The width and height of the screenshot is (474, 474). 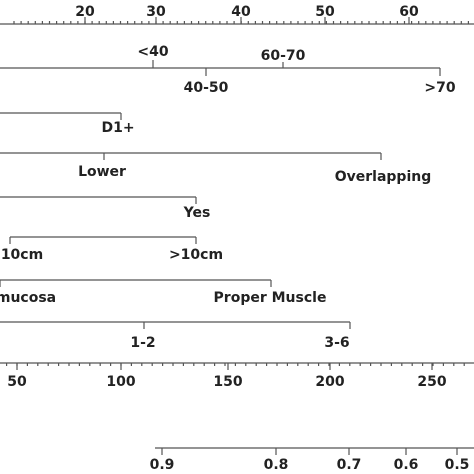 I want to click on scale-label: 1-2, so click(x=142, y=343).